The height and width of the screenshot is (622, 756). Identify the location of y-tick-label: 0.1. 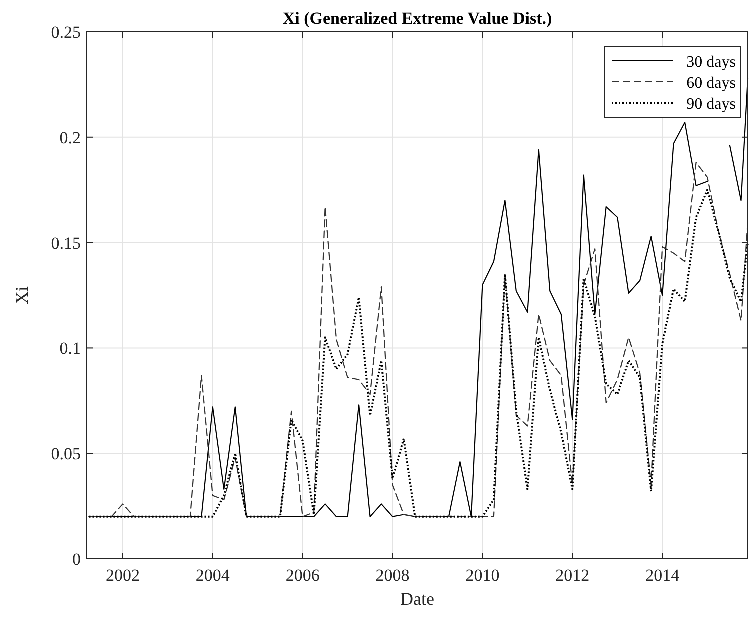
(70, 348).